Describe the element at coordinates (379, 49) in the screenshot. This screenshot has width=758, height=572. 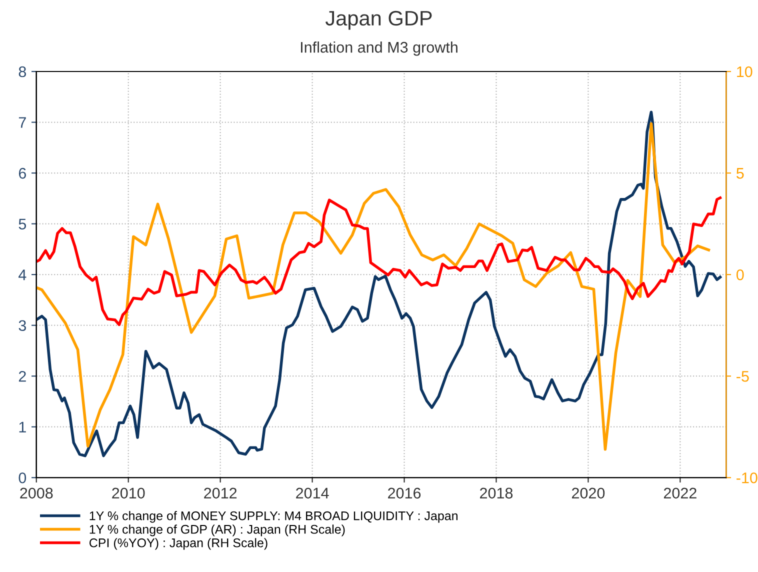
I see `chart-subtitle: Inflation and M3 growth` at that location.